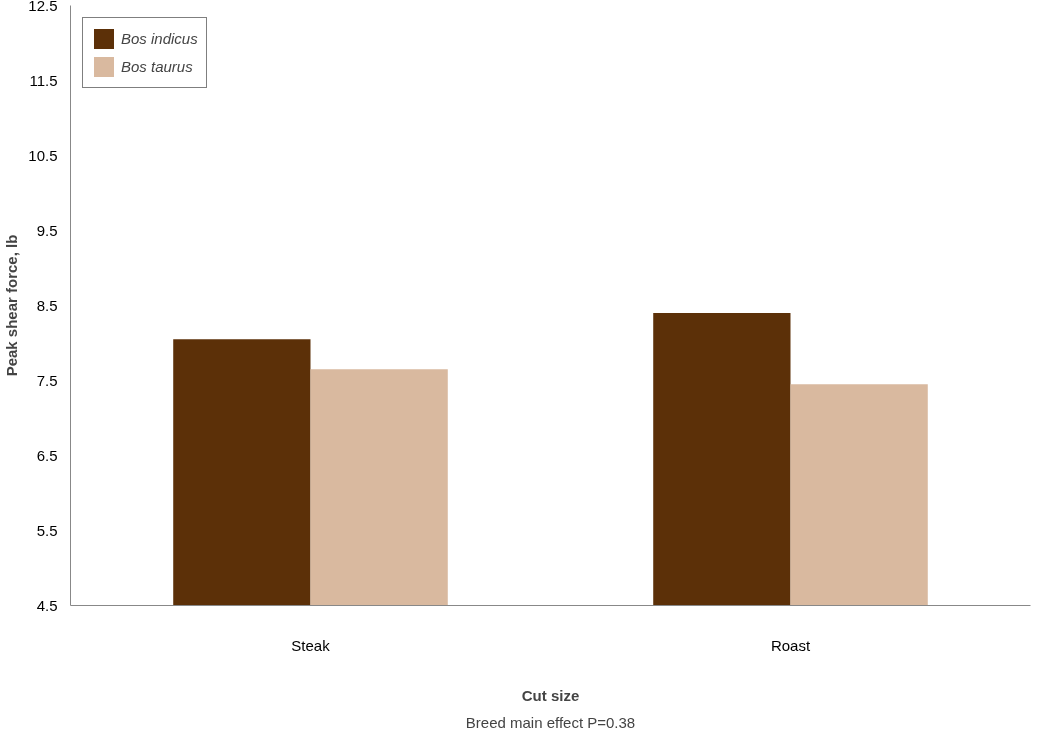 This screenshot has height=744, width=1050. Describe the element at coordinates (47, 380) in the screenshot. I see `y-tick-label: 7.5` at that location.